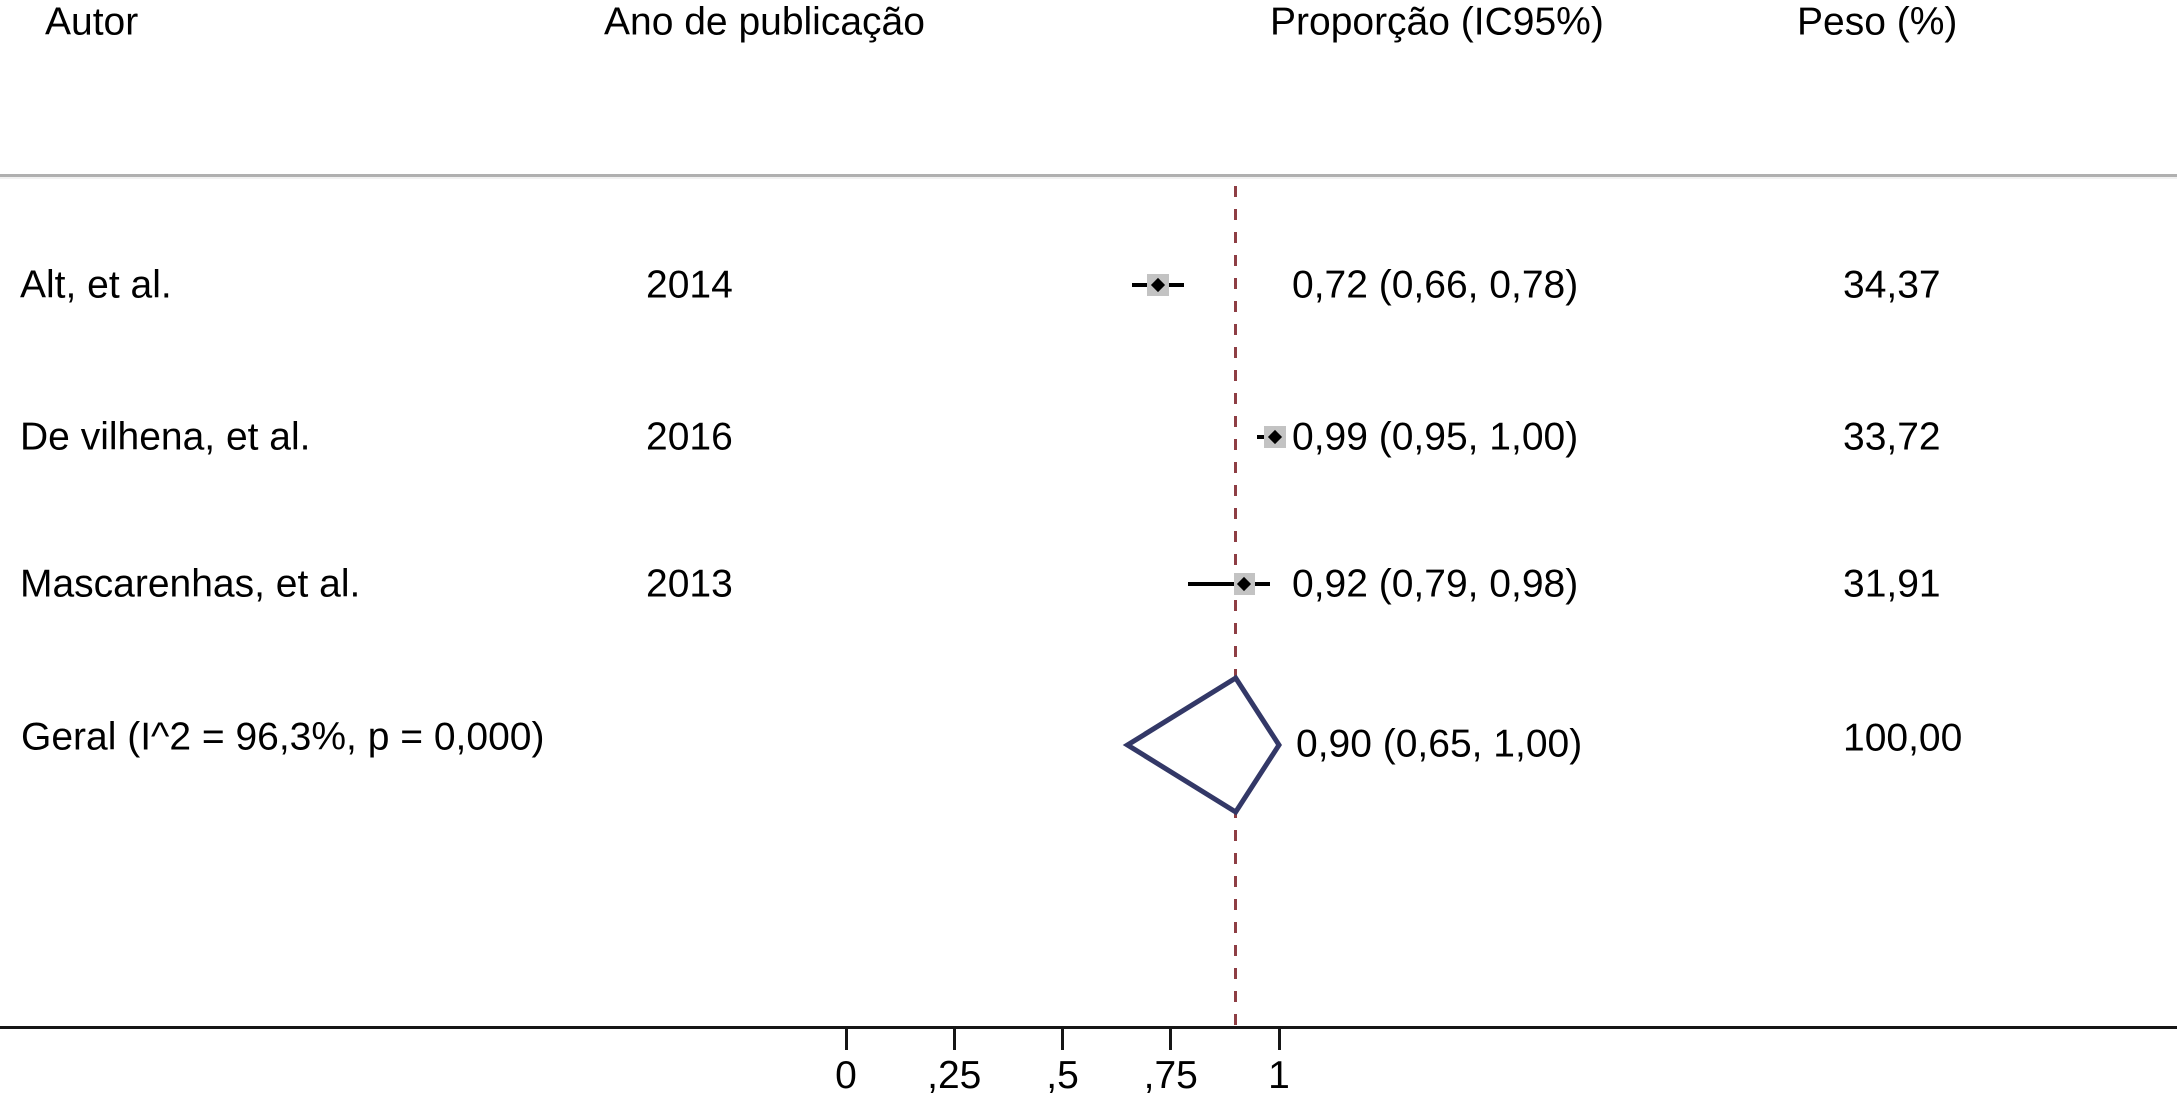 Image resolution: width=2177 pixels, height=1103 pixels. I want to click on column-header-effect: Proporção (IC95%), so click(1437, 22).